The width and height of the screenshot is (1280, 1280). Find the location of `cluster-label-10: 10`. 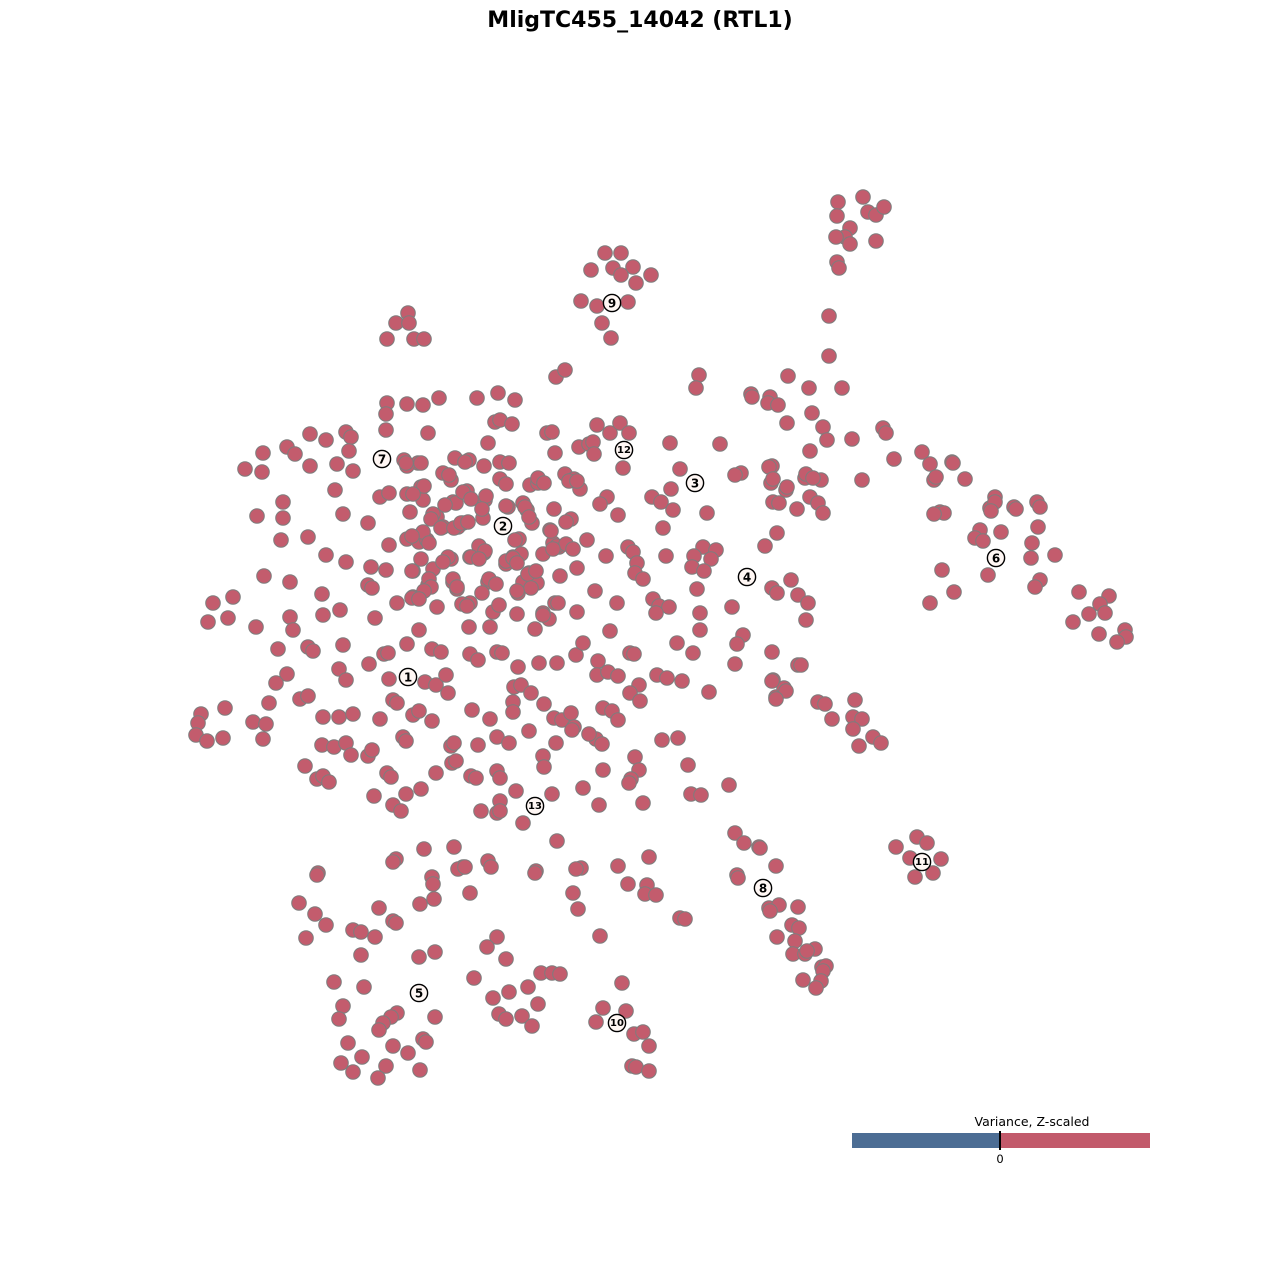

cluster-label-10: 10 is located at coordinates (617, 1023).